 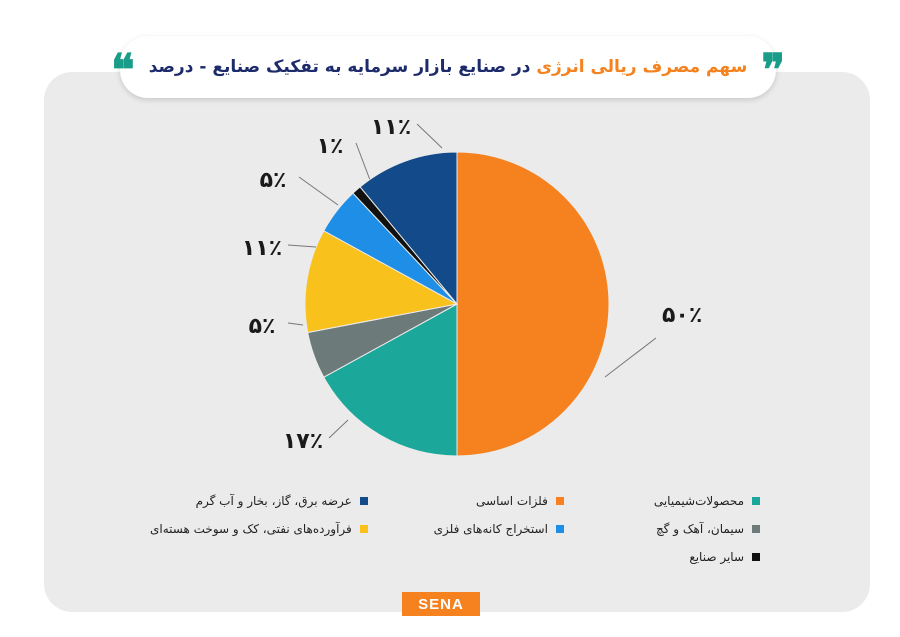 What do you see at coordinates (716, 557) in the screenshot?
I see `legend-label: سایر صنایع` at bounding box center [716, 557].